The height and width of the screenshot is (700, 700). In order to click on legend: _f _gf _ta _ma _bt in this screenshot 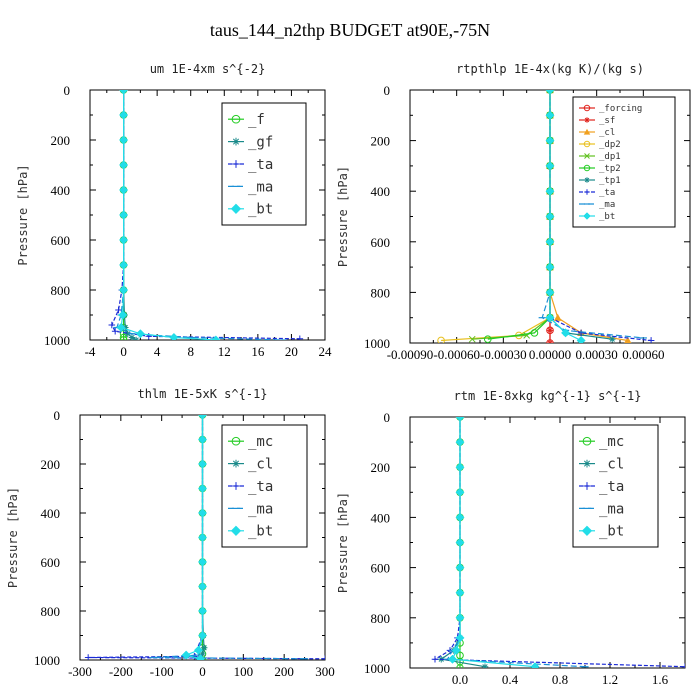, I will do `click(264, 164)`.